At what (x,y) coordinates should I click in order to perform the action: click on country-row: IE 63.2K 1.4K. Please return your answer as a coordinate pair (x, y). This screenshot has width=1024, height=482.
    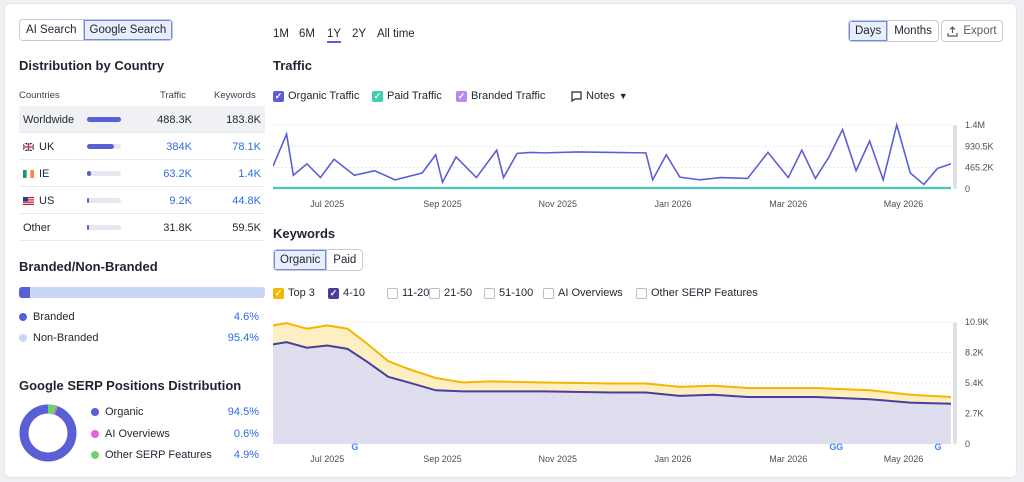
    Looking at the image, I should click on (142, 173).